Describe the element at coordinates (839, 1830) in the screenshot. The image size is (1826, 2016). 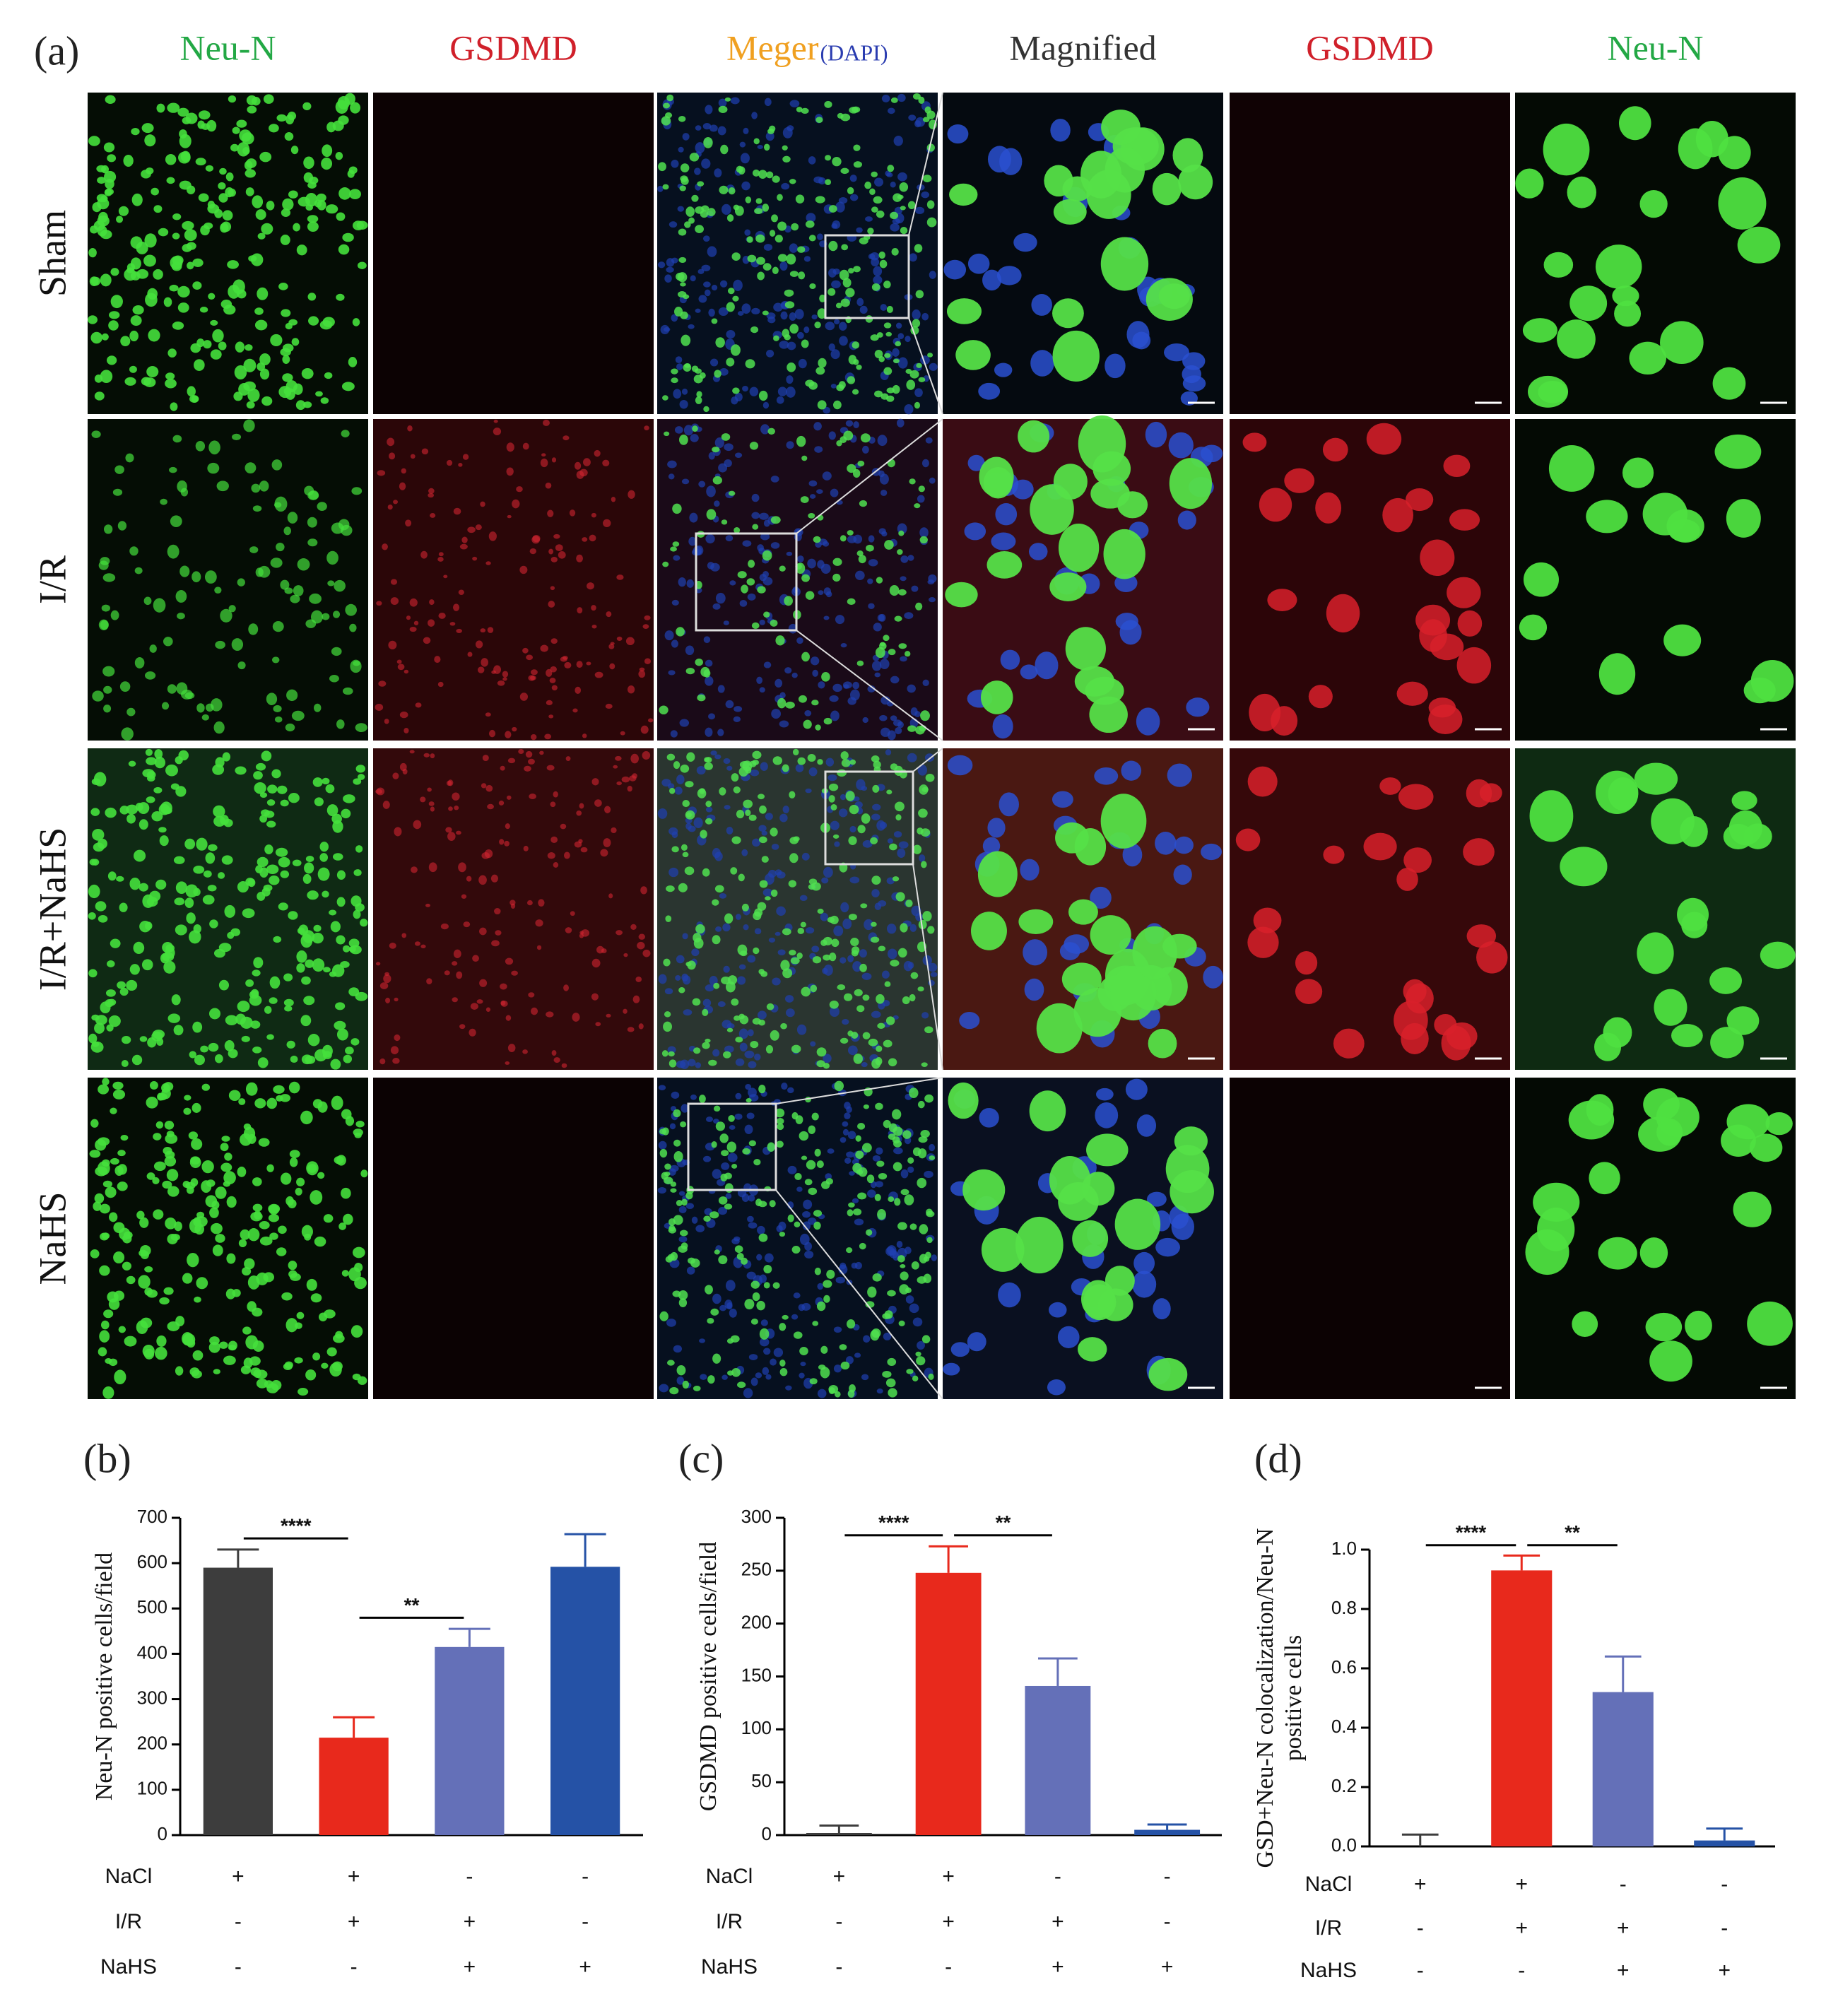
I see `error-bar` at that location.